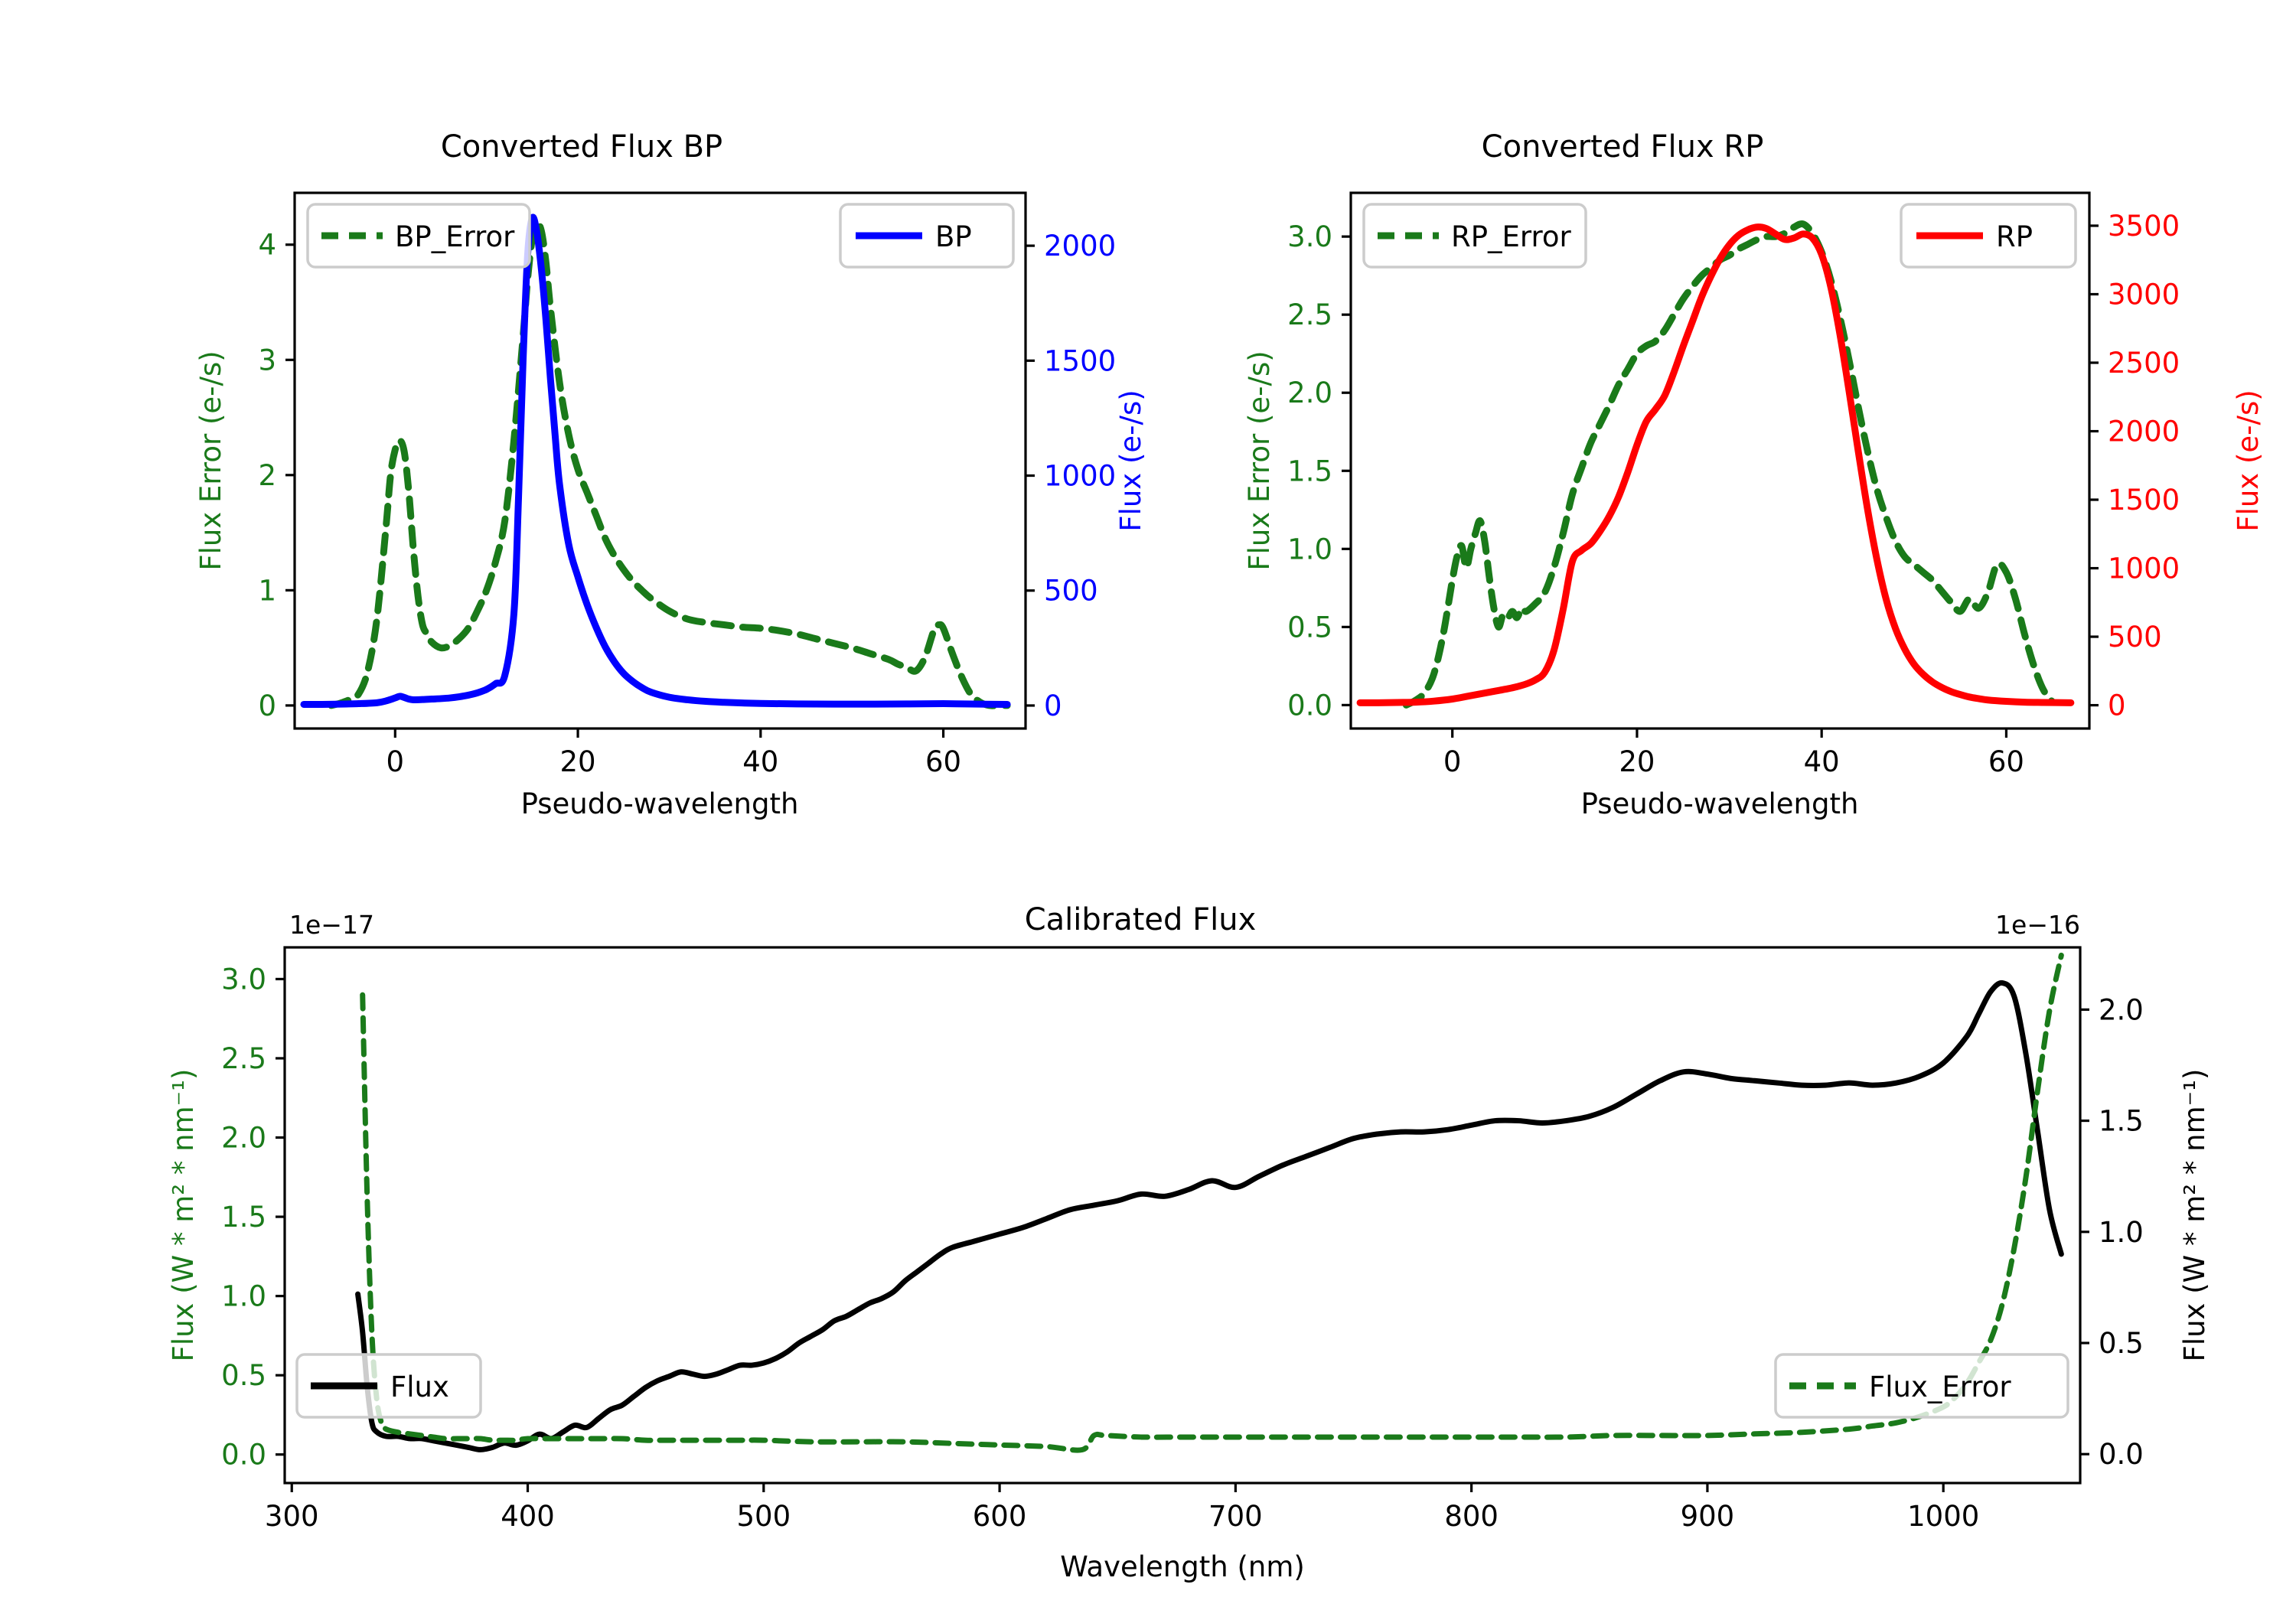 This screenshot has height=1607, width=2296. What do you see at coordinates (267, 705) in the screenshot?
I see `y-left-tick-label: 0` at bounding box center [267, 705].